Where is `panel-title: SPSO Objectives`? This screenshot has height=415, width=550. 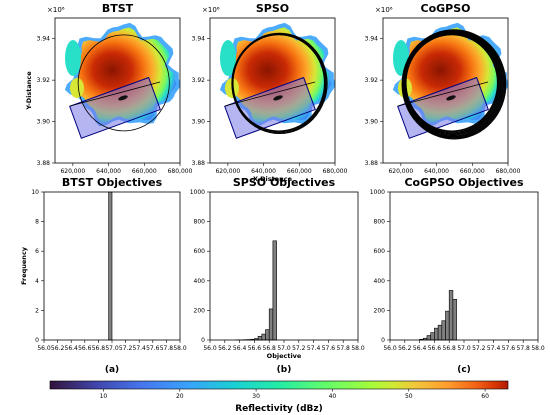 panel-title: SPSO Objectives is located at coordinates (284, 182).